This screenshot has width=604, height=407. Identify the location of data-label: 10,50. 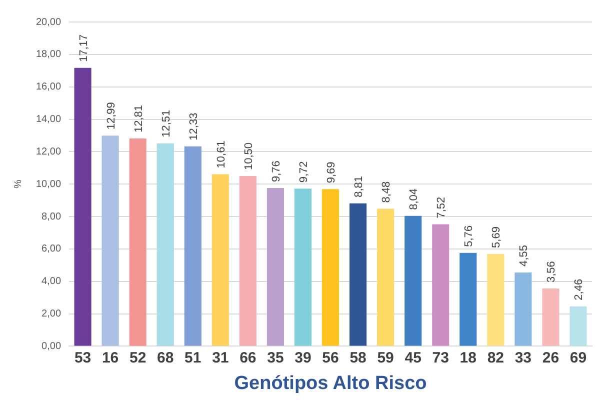
(248, 156).